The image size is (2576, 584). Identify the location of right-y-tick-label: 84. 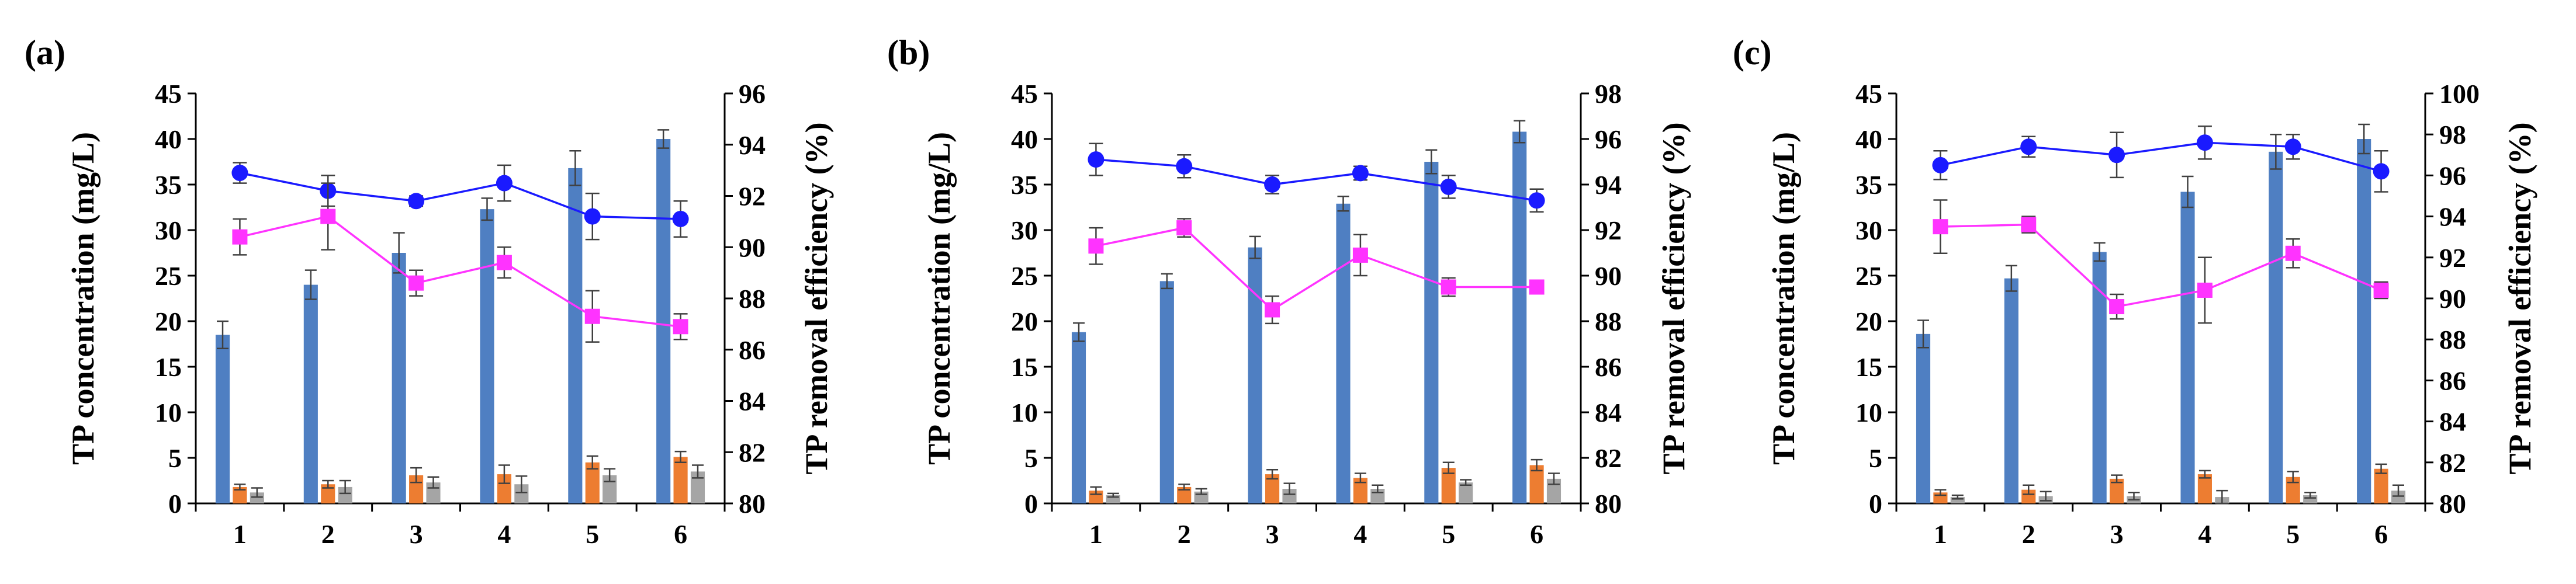
(1609, 412).